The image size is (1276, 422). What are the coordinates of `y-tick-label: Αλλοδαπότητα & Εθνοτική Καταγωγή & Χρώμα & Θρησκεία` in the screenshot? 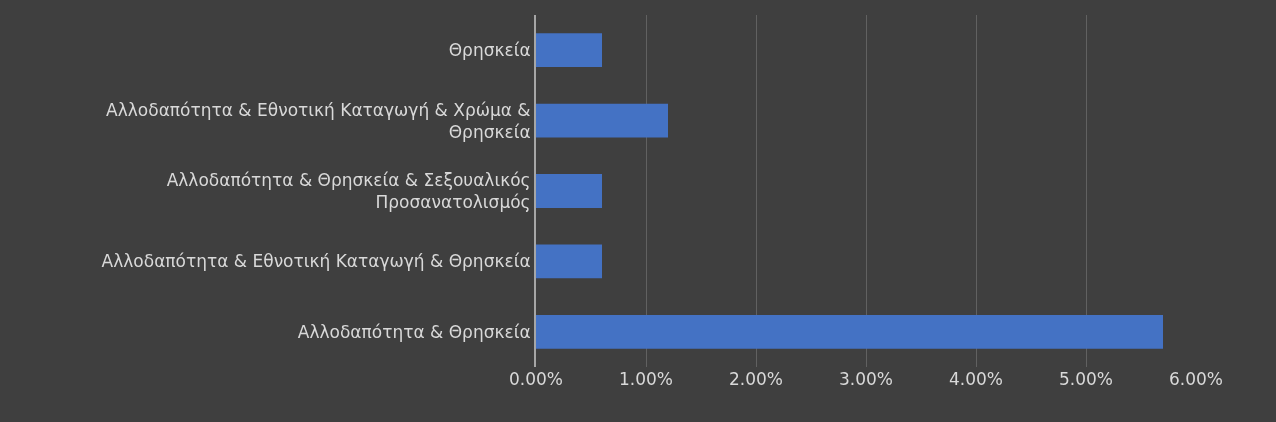 It's located at (318, 120).